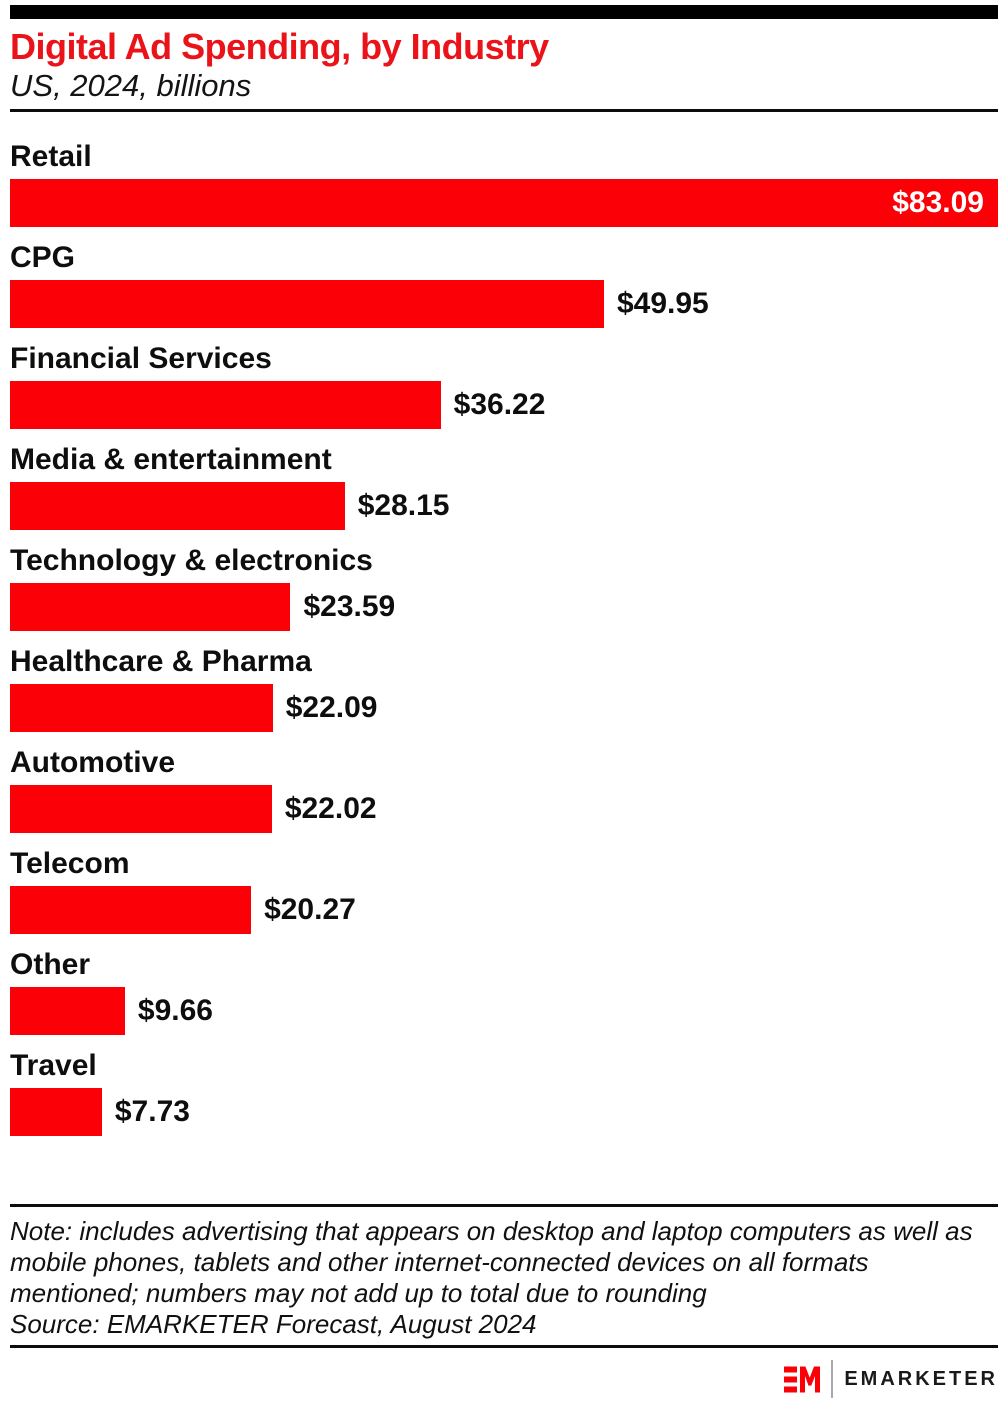 The height and width of the screenshot is (1418, 1008). What do you see at coordinates (504, 1112) in the screenshot?
I see `bar-line: $7.73` at bounding box center [504, 1112].